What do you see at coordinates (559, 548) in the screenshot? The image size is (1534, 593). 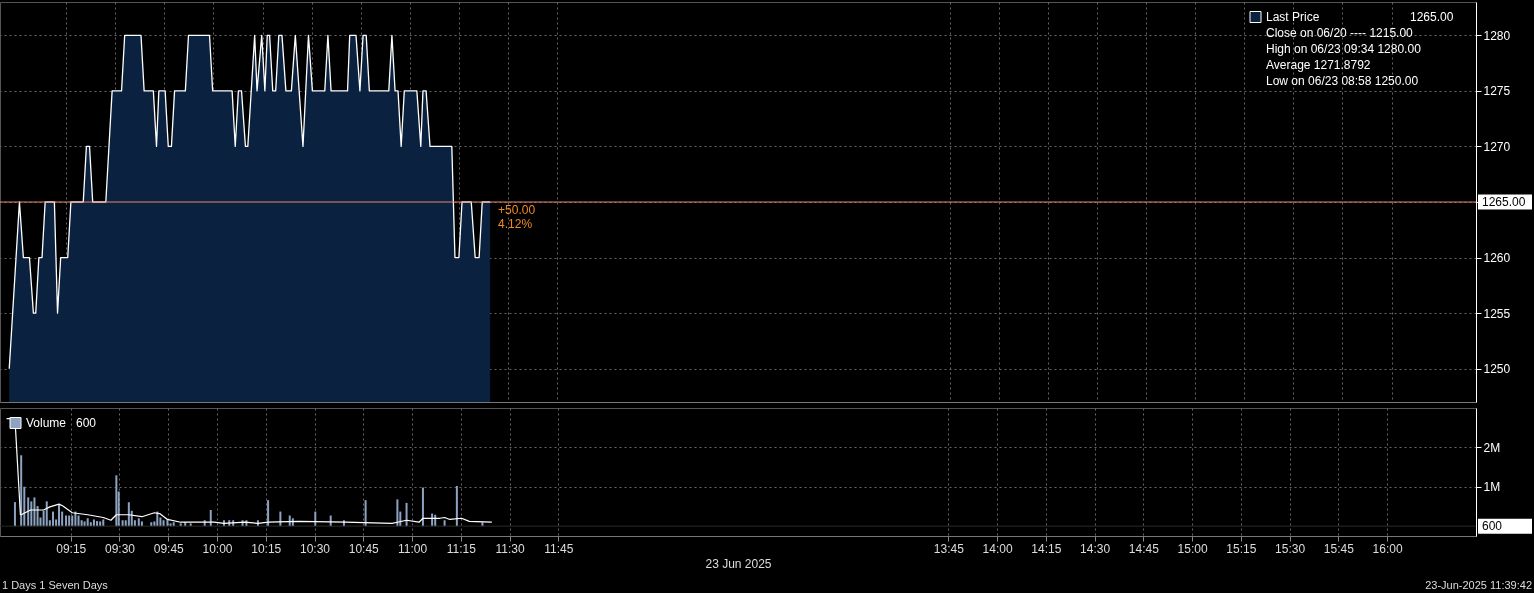 I see `x-tick-label: 11:45` at bounding box center [559, 548].